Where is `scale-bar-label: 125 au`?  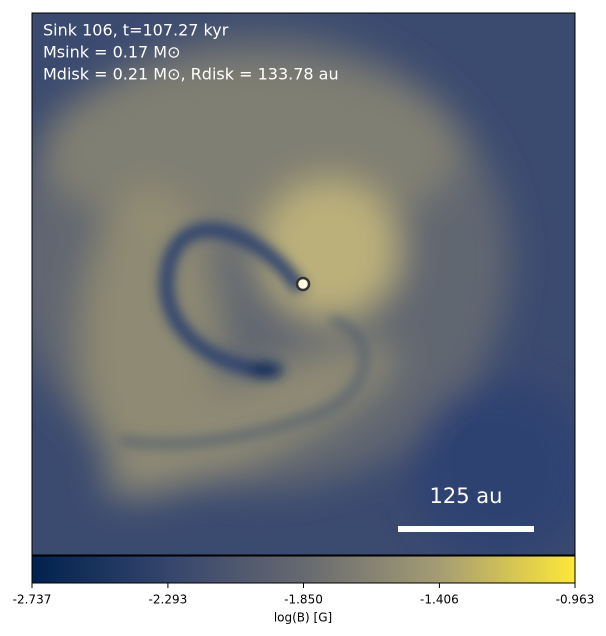
scale-bar-label: 125 au is located at coordinates (466, 496).